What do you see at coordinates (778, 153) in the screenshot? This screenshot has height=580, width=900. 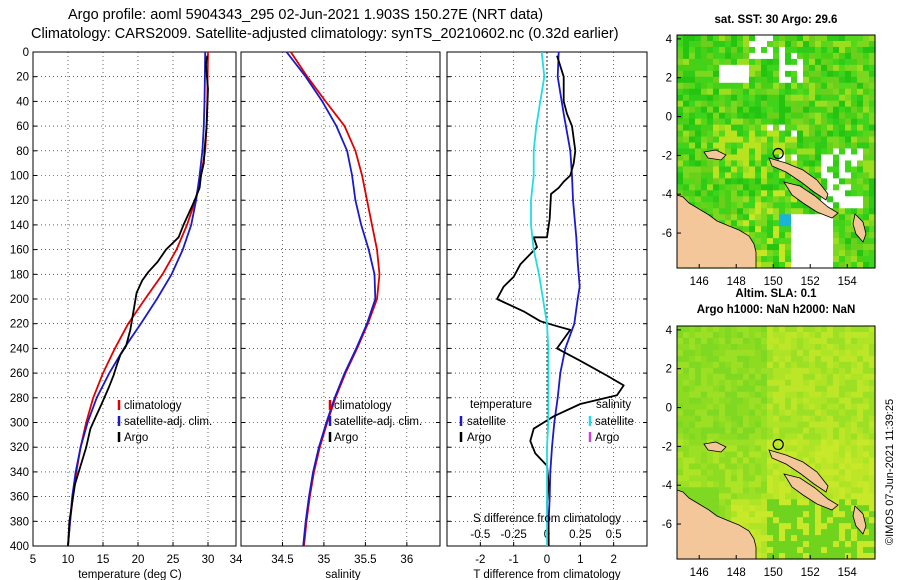 I see `argo-position-marker` at bounding box center [778, 153].